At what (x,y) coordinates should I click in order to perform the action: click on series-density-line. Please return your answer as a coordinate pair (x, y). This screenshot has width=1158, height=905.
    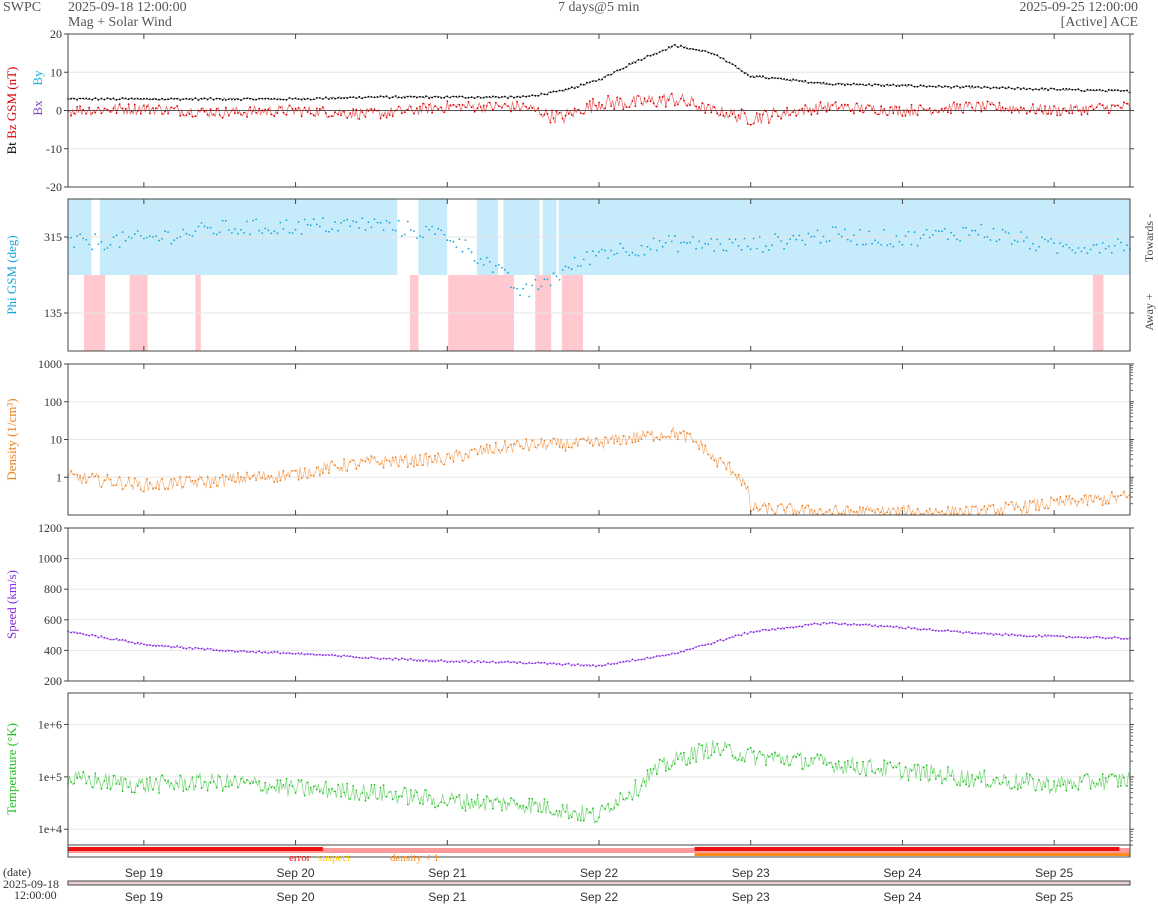
    Looking at the image, I should click on (599, 470).